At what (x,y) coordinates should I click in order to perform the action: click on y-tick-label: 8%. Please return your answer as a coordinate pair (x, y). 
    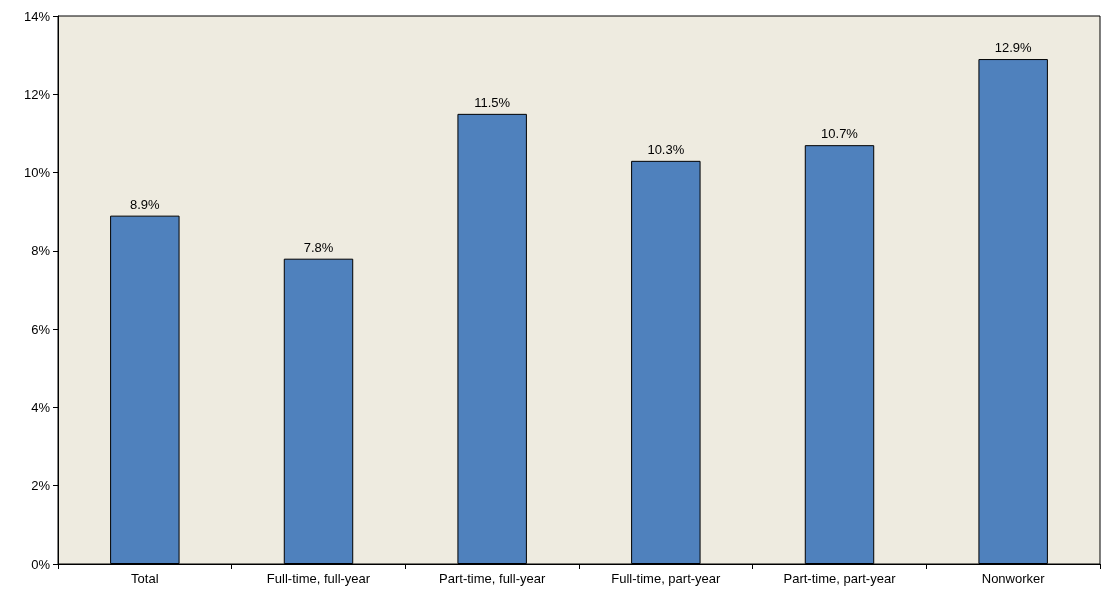
    Looking at the image, I should click on (41, 251).